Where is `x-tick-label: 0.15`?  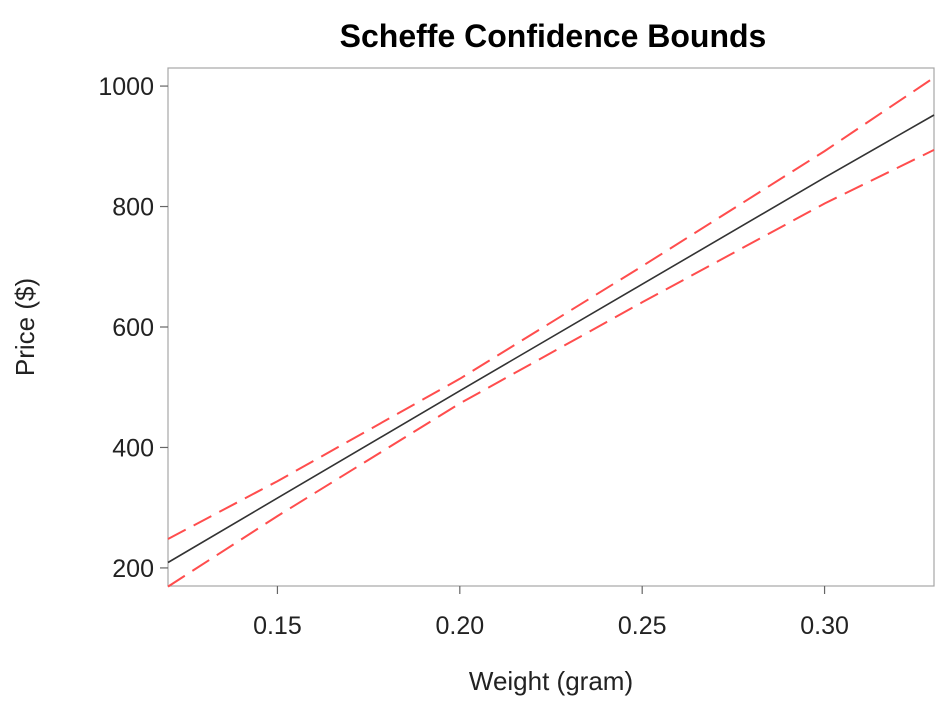 x-tick-label: 0.15 is located at coordinates (277, 626).